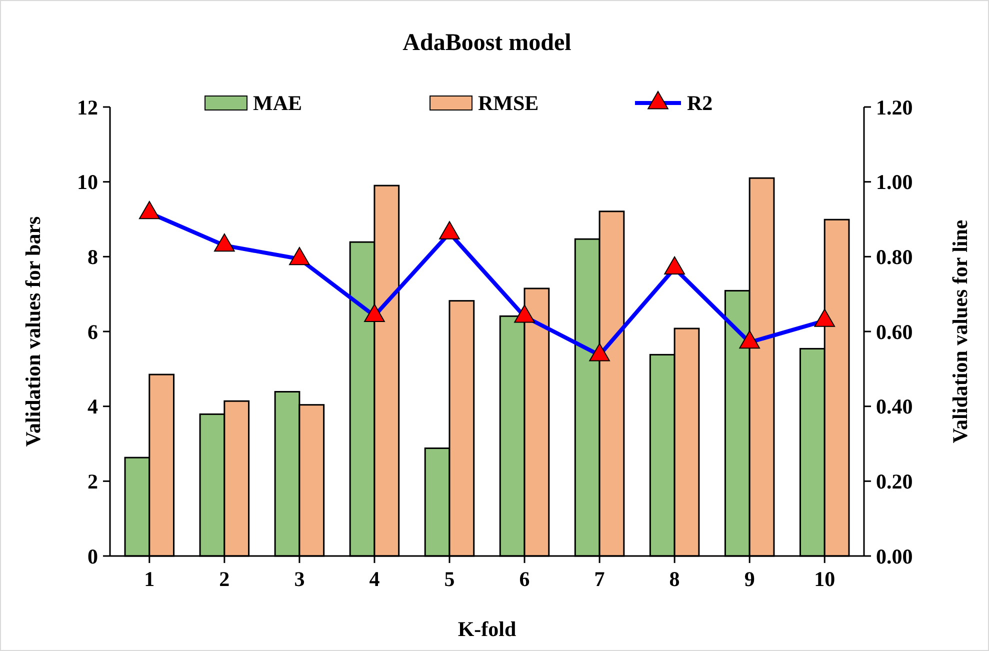 The width and height of the screenshot is (989, 651). What do you see at coordinates (894, 107) in the screenshot?
I see `y2-tick-label: 1.20` at bounding box center [894, 107].